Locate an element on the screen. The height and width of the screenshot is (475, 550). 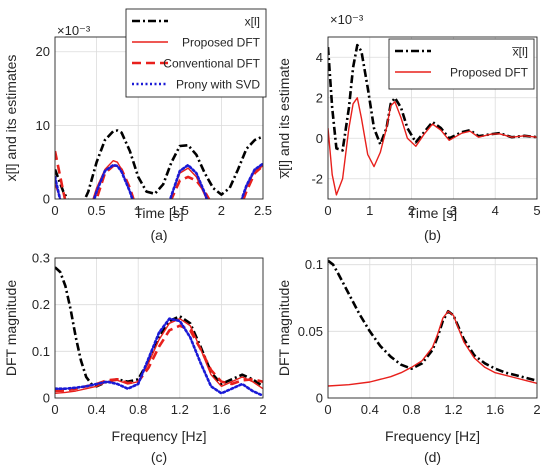
y-tick-label: 4 is located at coordinates (319, 57).